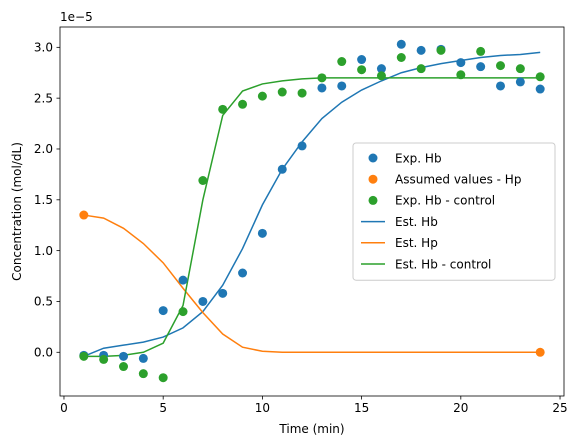 The image size is (573, 448). What do you see at coordinates (43, 149) in the screenshot?
I see `y-tick-label: 2.0` at bounding box center [43, 149].